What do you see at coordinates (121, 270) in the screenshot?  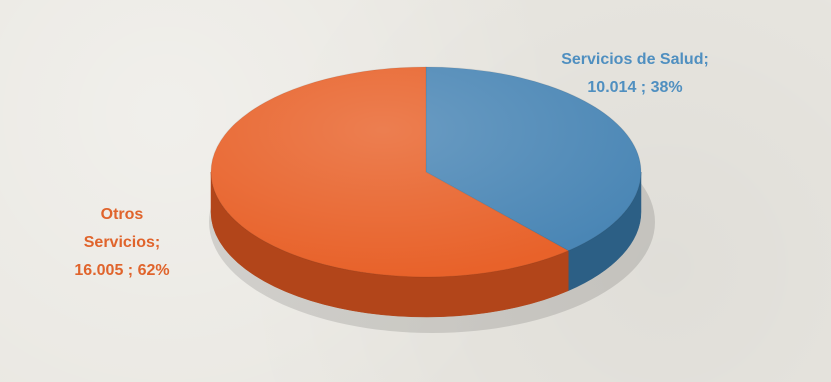 I see `data-label-line: 16.005 ; 62%` at bounding box center [121, 270].